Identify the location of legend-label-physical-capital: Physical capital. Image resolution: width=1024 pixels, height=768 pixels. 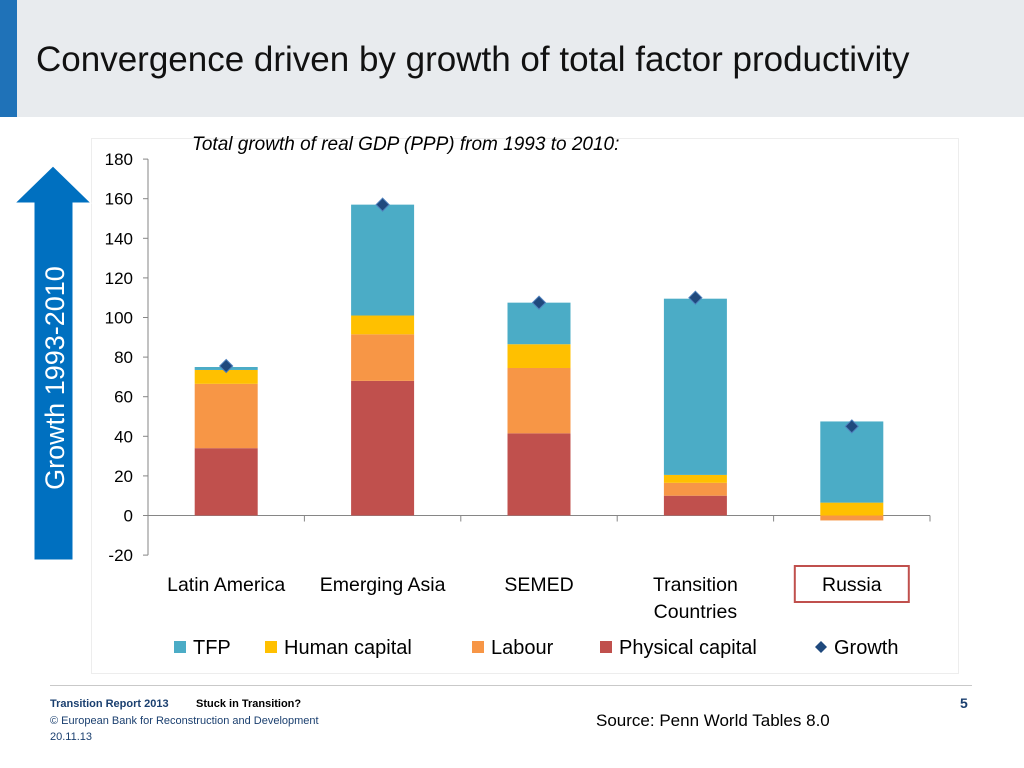
(688, 648).